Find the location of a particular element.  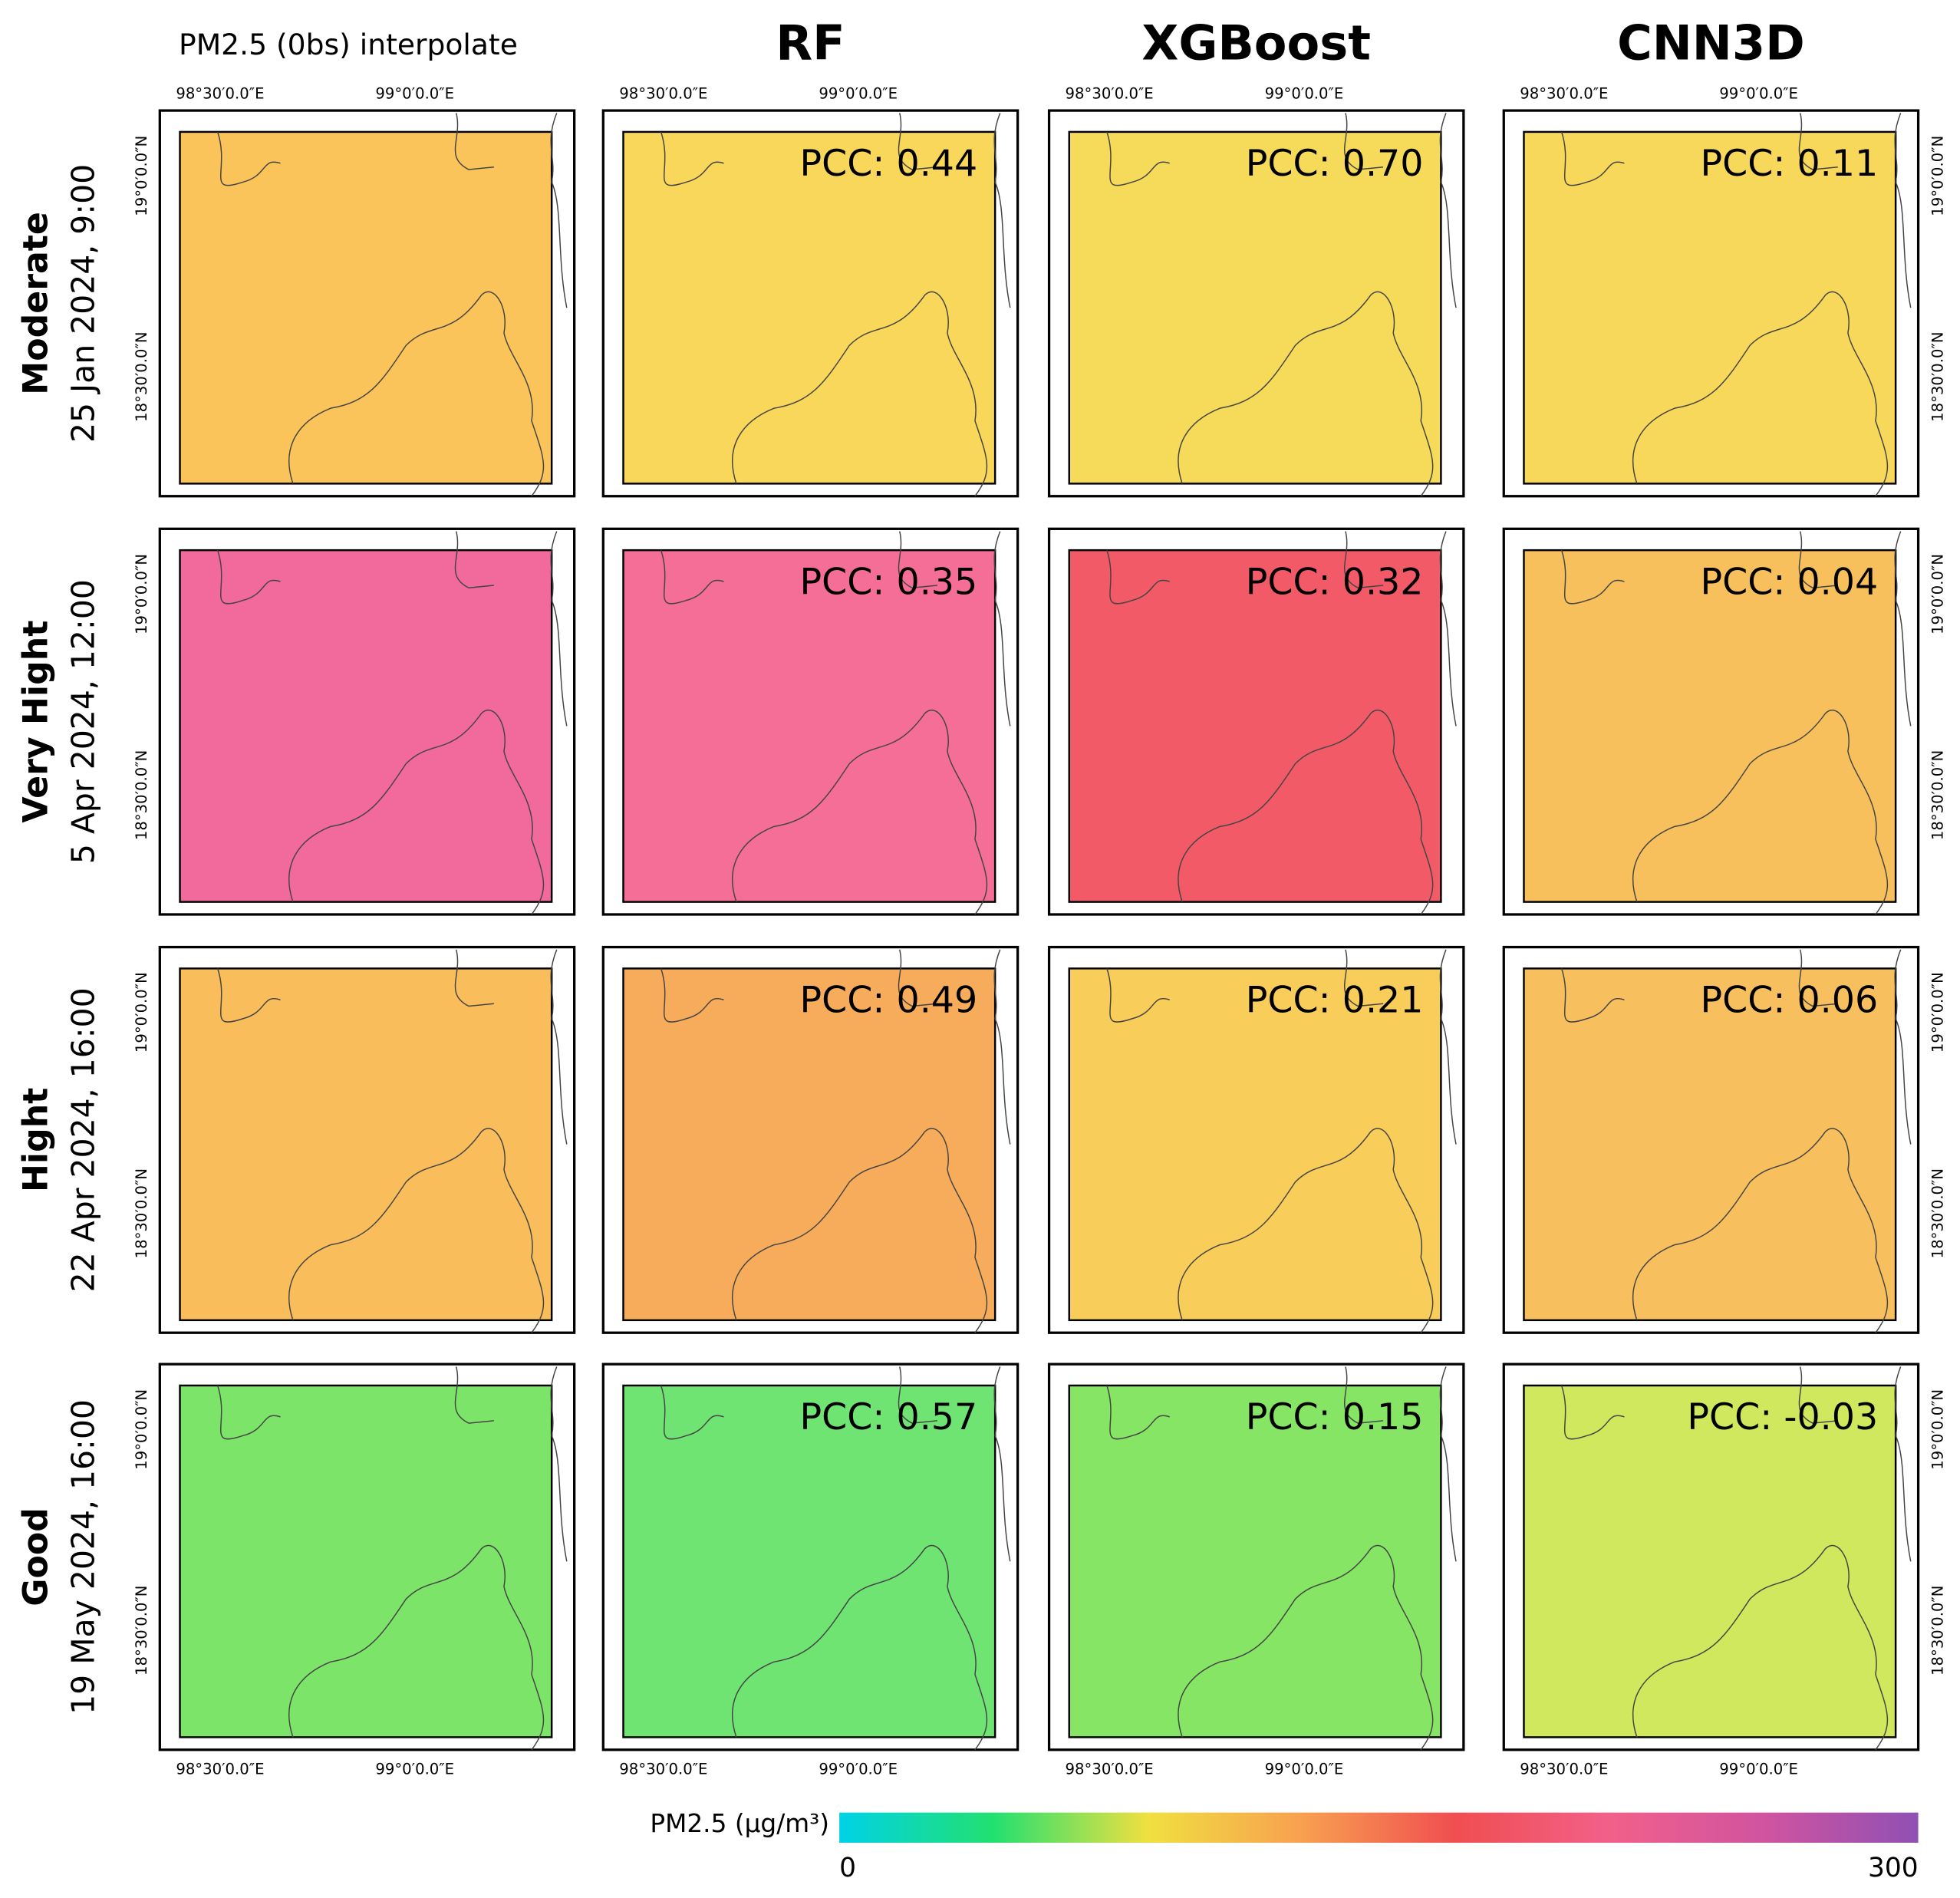

column-header: XGBoost is located at coordinates (1256, 43).